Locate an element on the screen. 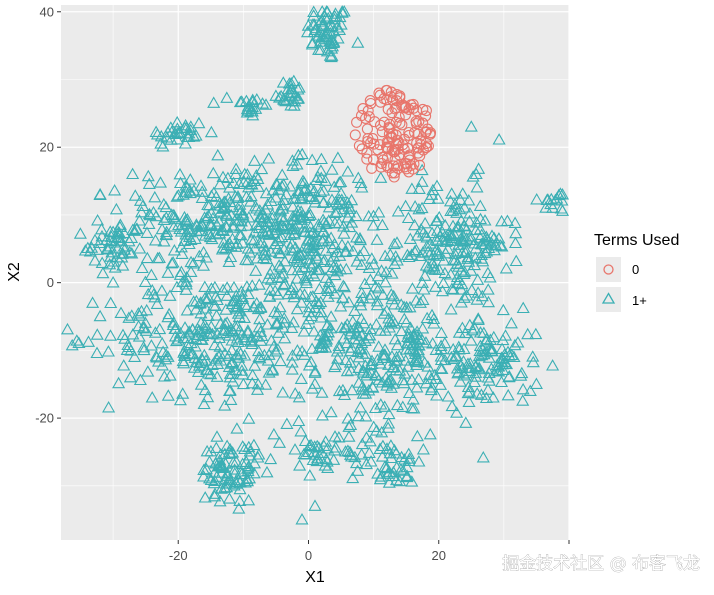 This screenshot has height=595, width=714. x-tick-label: 20 is located at coordinates (439, 555).